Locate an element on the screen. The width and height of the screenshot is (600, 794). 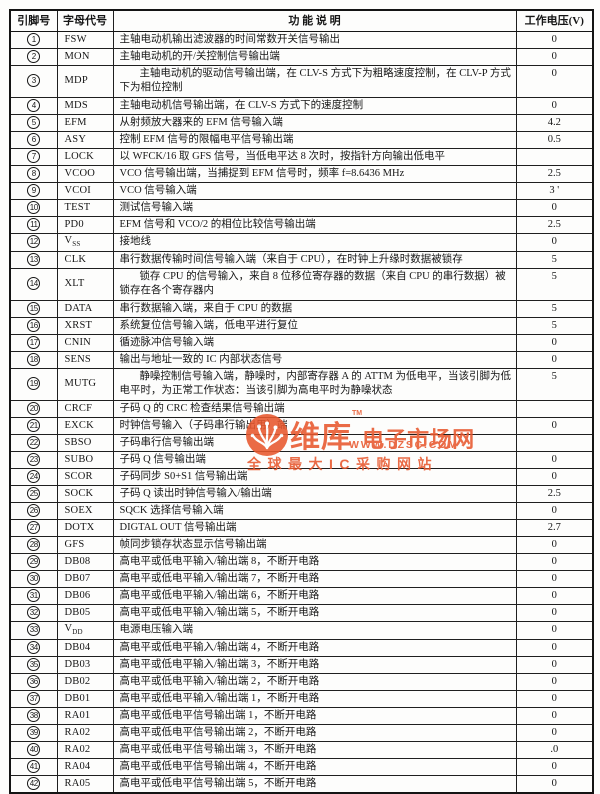
pin-code: MUTG is located at coordinates (85, 384).